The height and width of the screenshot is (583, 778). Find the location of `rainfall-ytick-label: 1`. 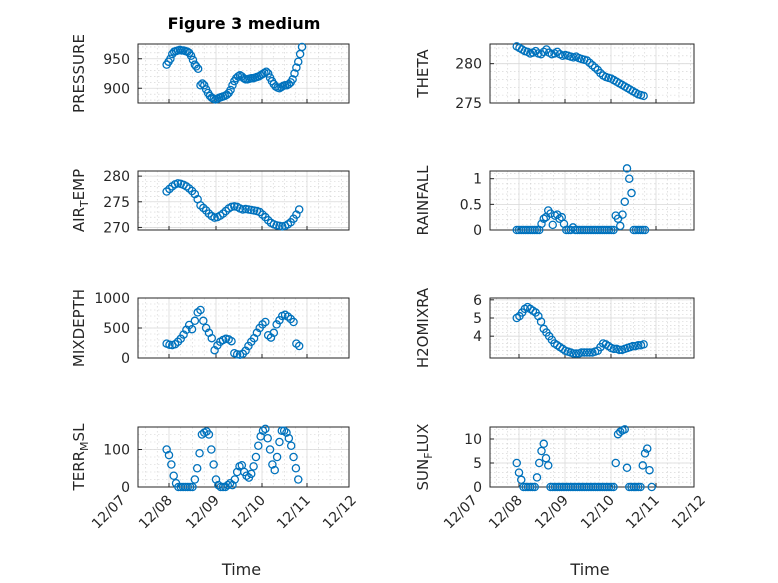

rainfall-ytick-label: 1 is located at coordinates (477, 180).